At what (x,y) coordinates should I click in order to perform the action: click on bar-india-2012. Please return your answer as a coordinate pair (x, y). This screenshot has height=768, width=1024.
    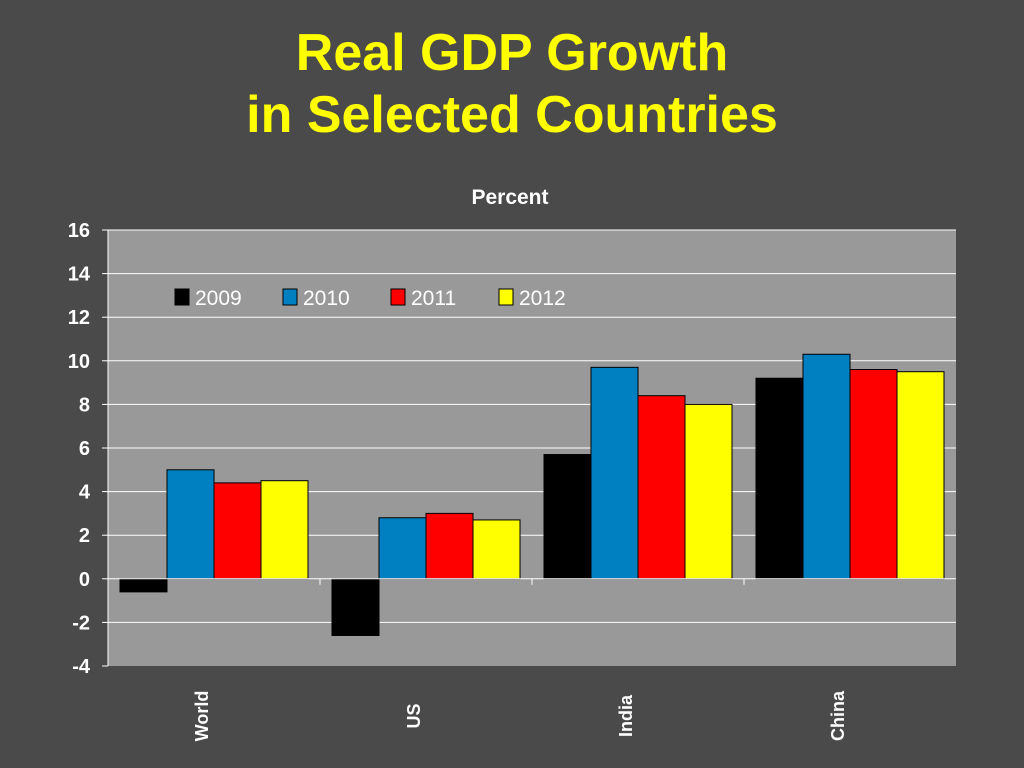
    Looking at the image, I should click on (708, 491).